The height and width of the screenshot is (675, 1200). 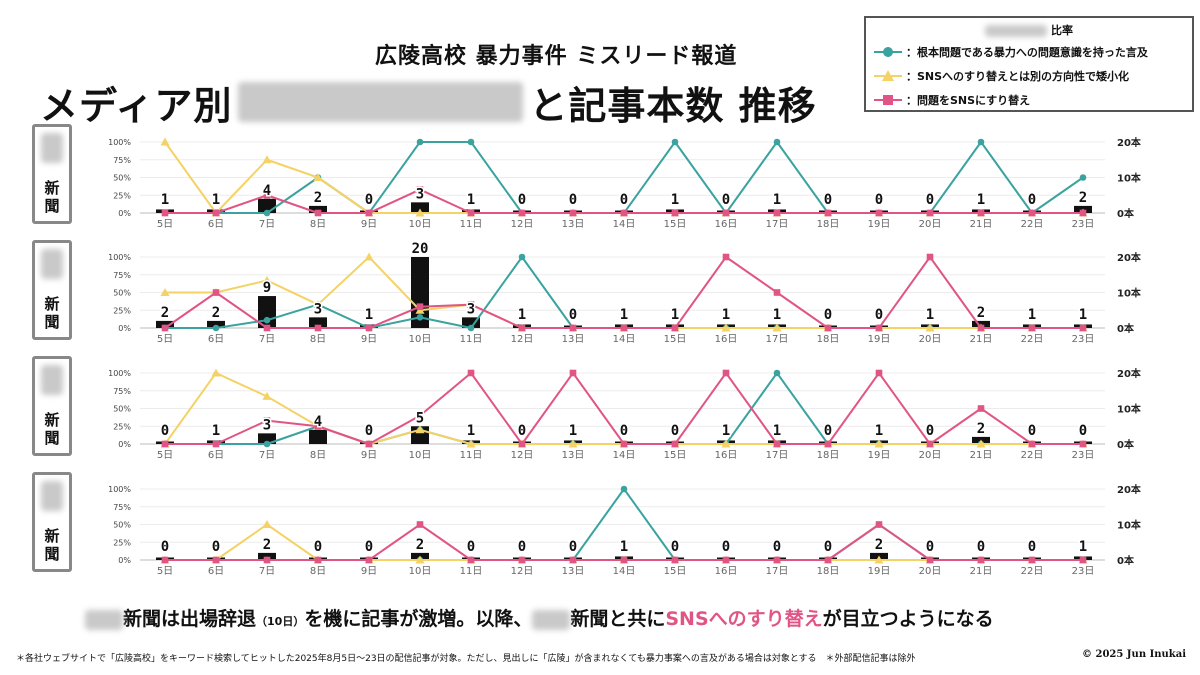 I want to click on legend-triangle-marker, so click(x=888, y=75).